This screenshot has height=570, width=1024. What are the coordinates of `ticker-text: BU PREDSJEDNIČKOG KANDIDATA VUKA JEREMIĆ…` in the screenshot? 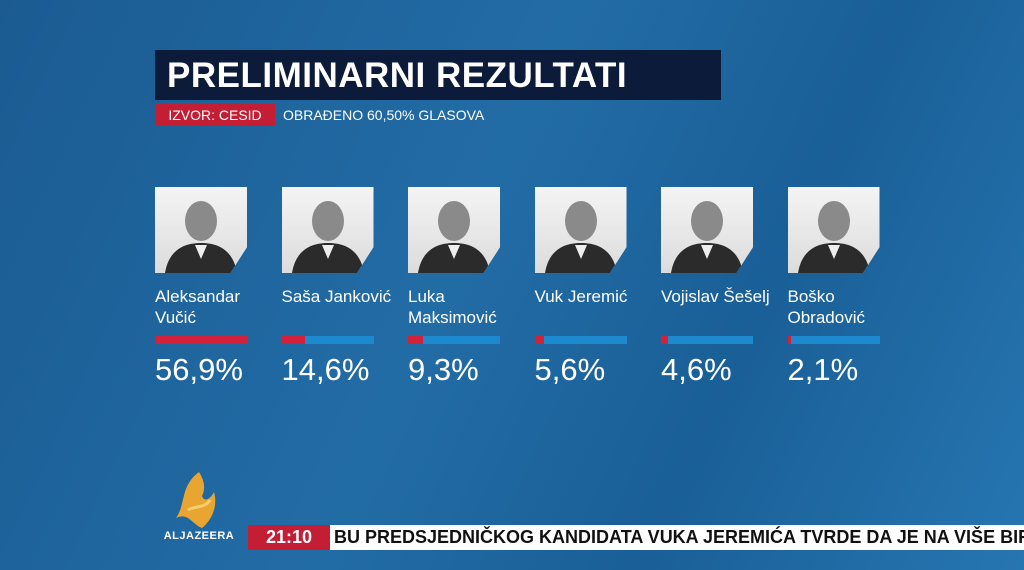 It's located at (679, 537).